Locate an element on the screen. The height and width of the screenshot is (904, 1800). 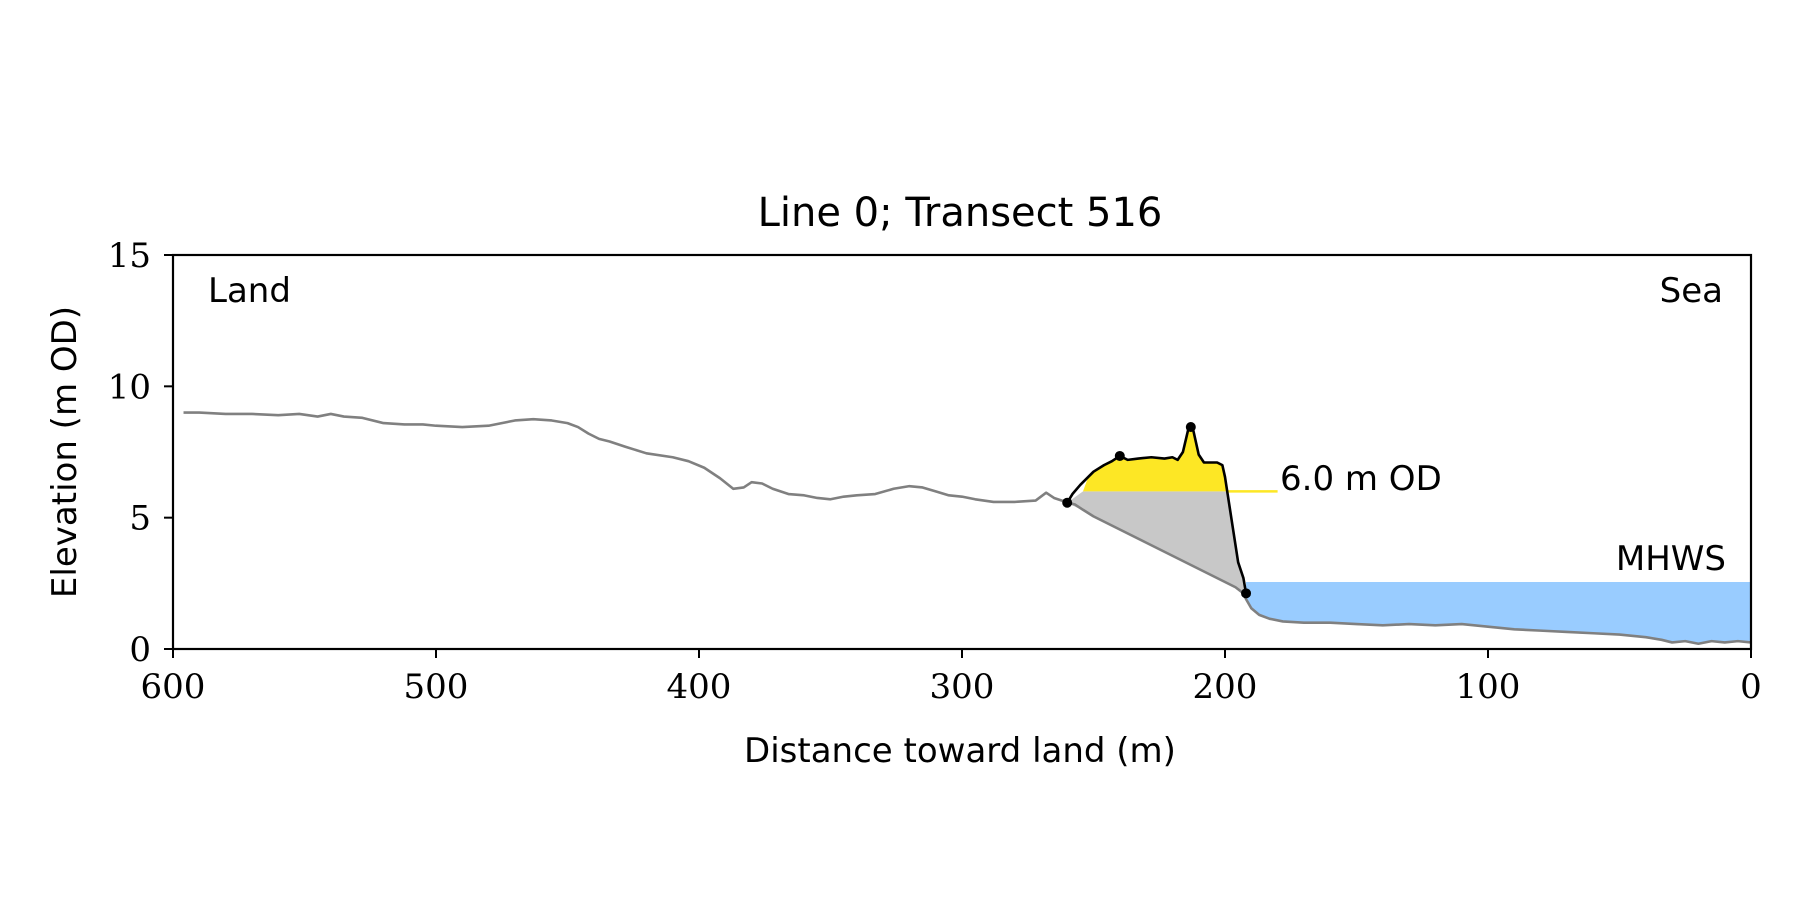
x-tick-label: 0 is located at coordinates (1751, 687).